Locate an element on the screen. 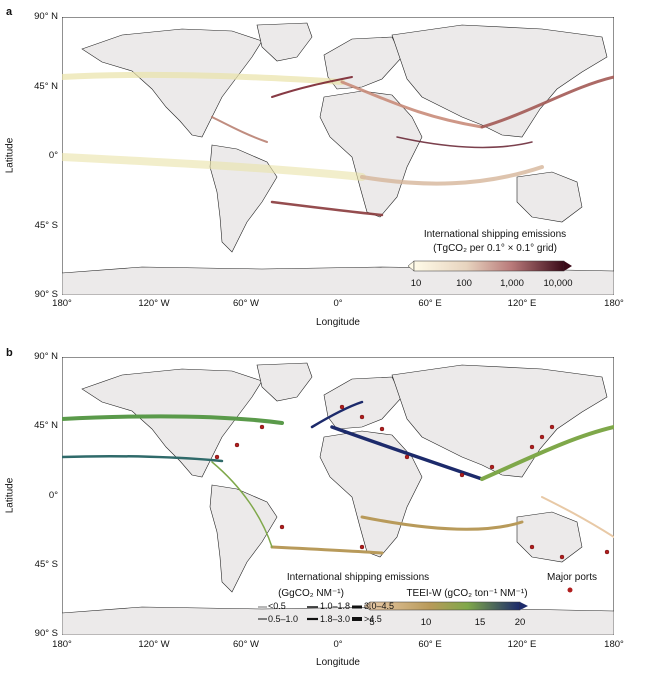 The height and width of the screenshot is (675, 645). panel-a-xtick-0: 0° is located at coordinates (338, 303).